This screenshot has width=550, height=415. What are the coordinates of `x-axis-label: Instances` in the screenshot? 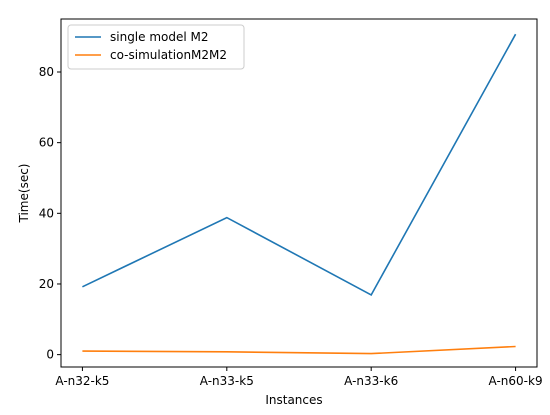 It's located at (293, 400).